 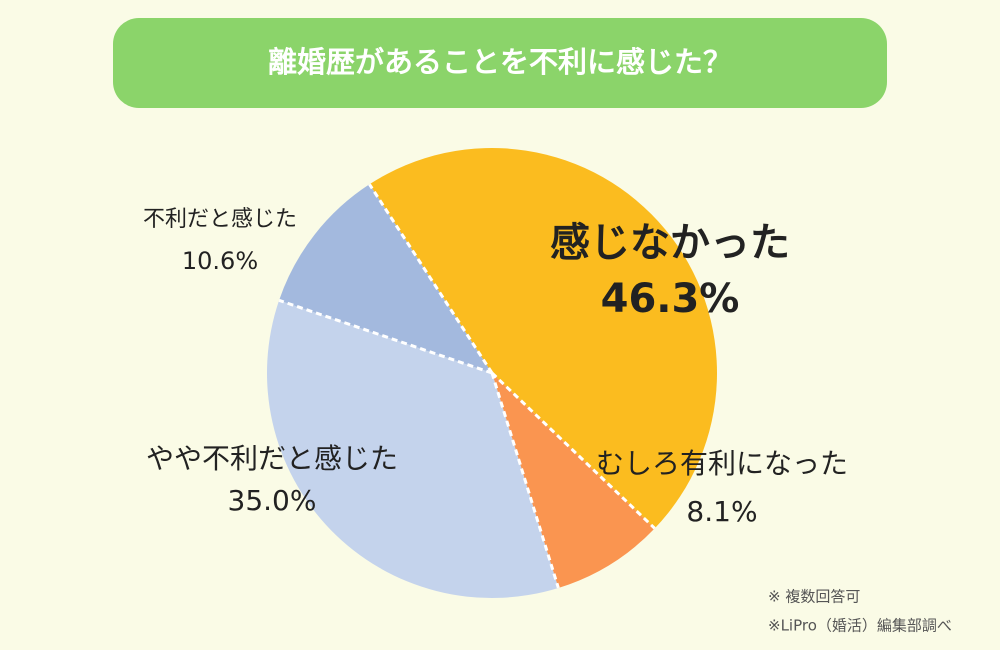 What do you see at coordinates (670, 299) in the screenshot?
I see `value-label: 46.3%` at bounding box center [670, 299].